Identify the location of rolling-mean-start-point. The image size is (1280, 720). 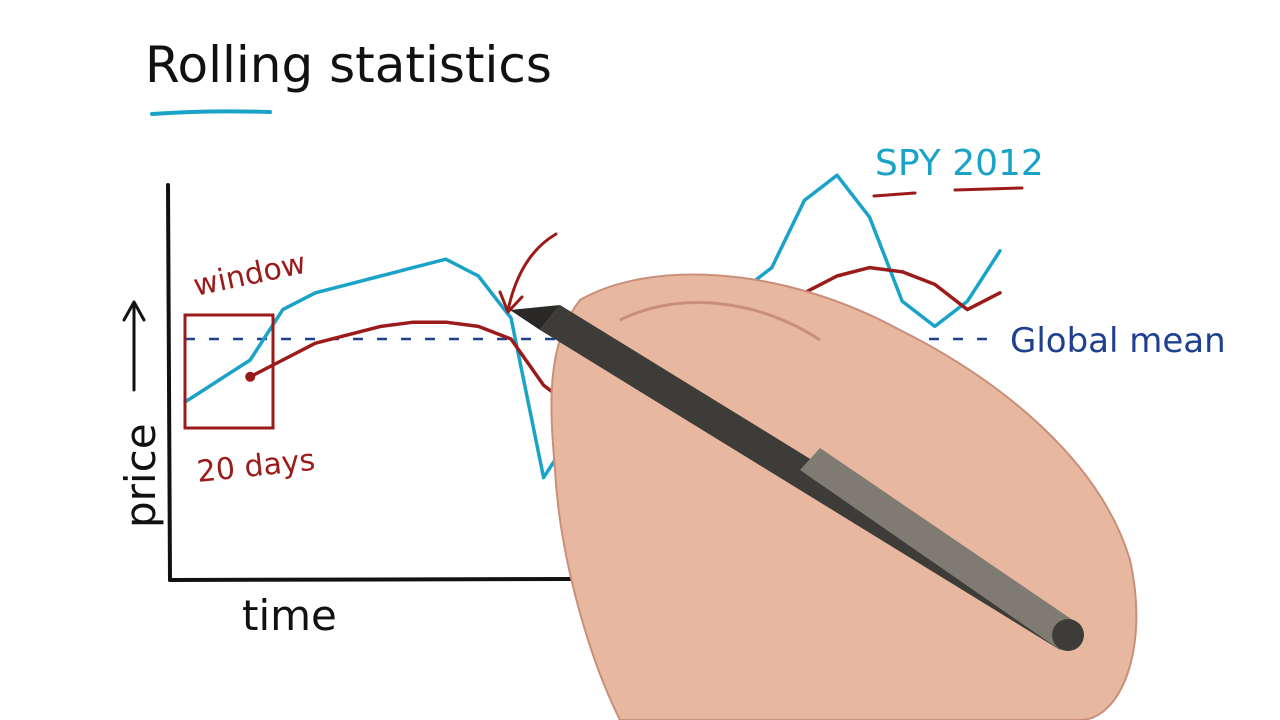
(250, 376).